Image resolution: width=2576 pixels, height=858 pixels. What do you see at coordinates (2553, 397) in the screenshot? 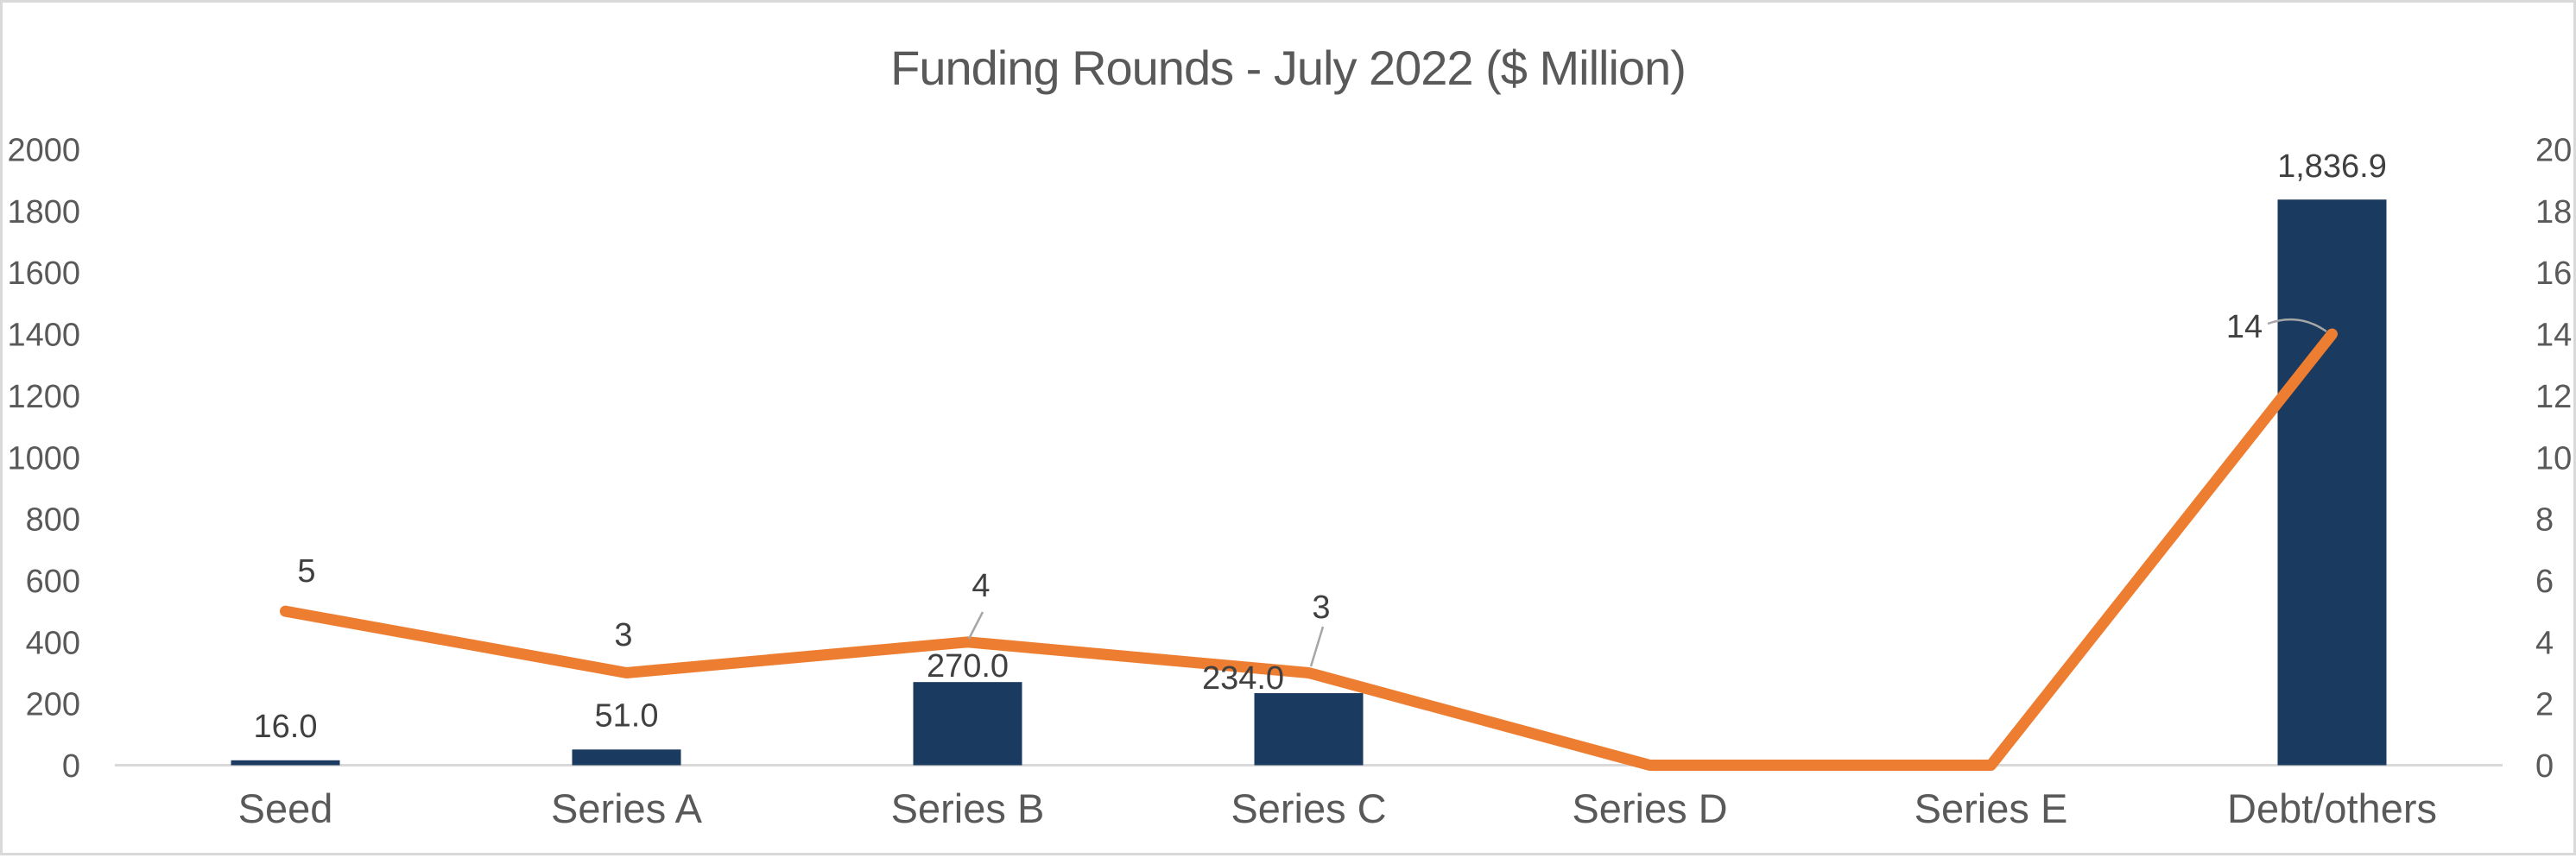
I see `right-axis-tick: 12` at bounding box center [2553, 397].